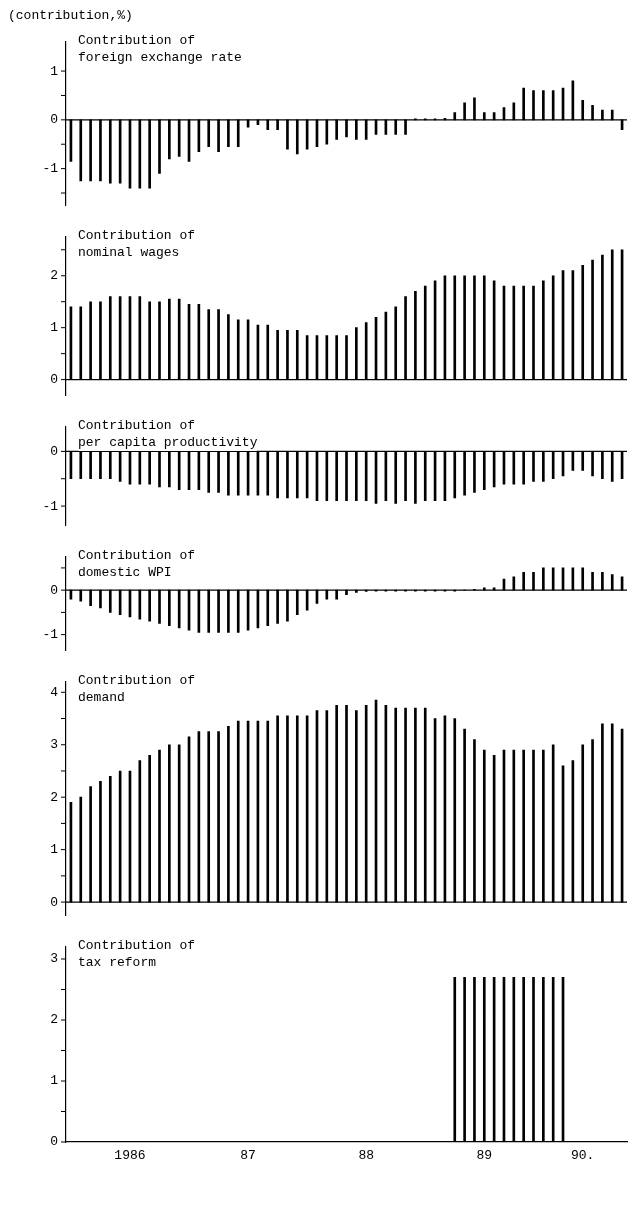  Describe the element at coordinates (160, 49) in the screenshot. I see `chart-title: Contribution of foreign exchange rate` at that location.